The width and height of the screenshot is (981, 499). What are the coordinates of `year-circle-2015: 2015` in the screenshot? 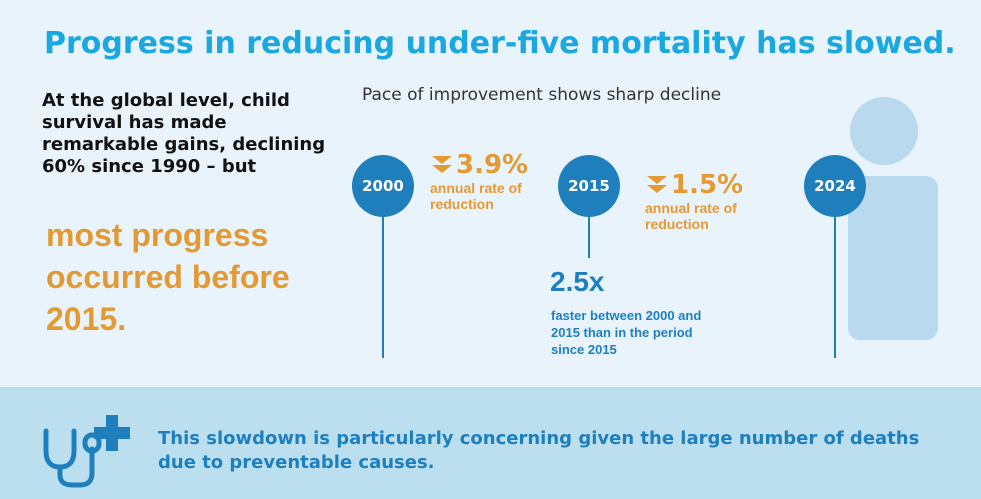 It's located at (589, 186).